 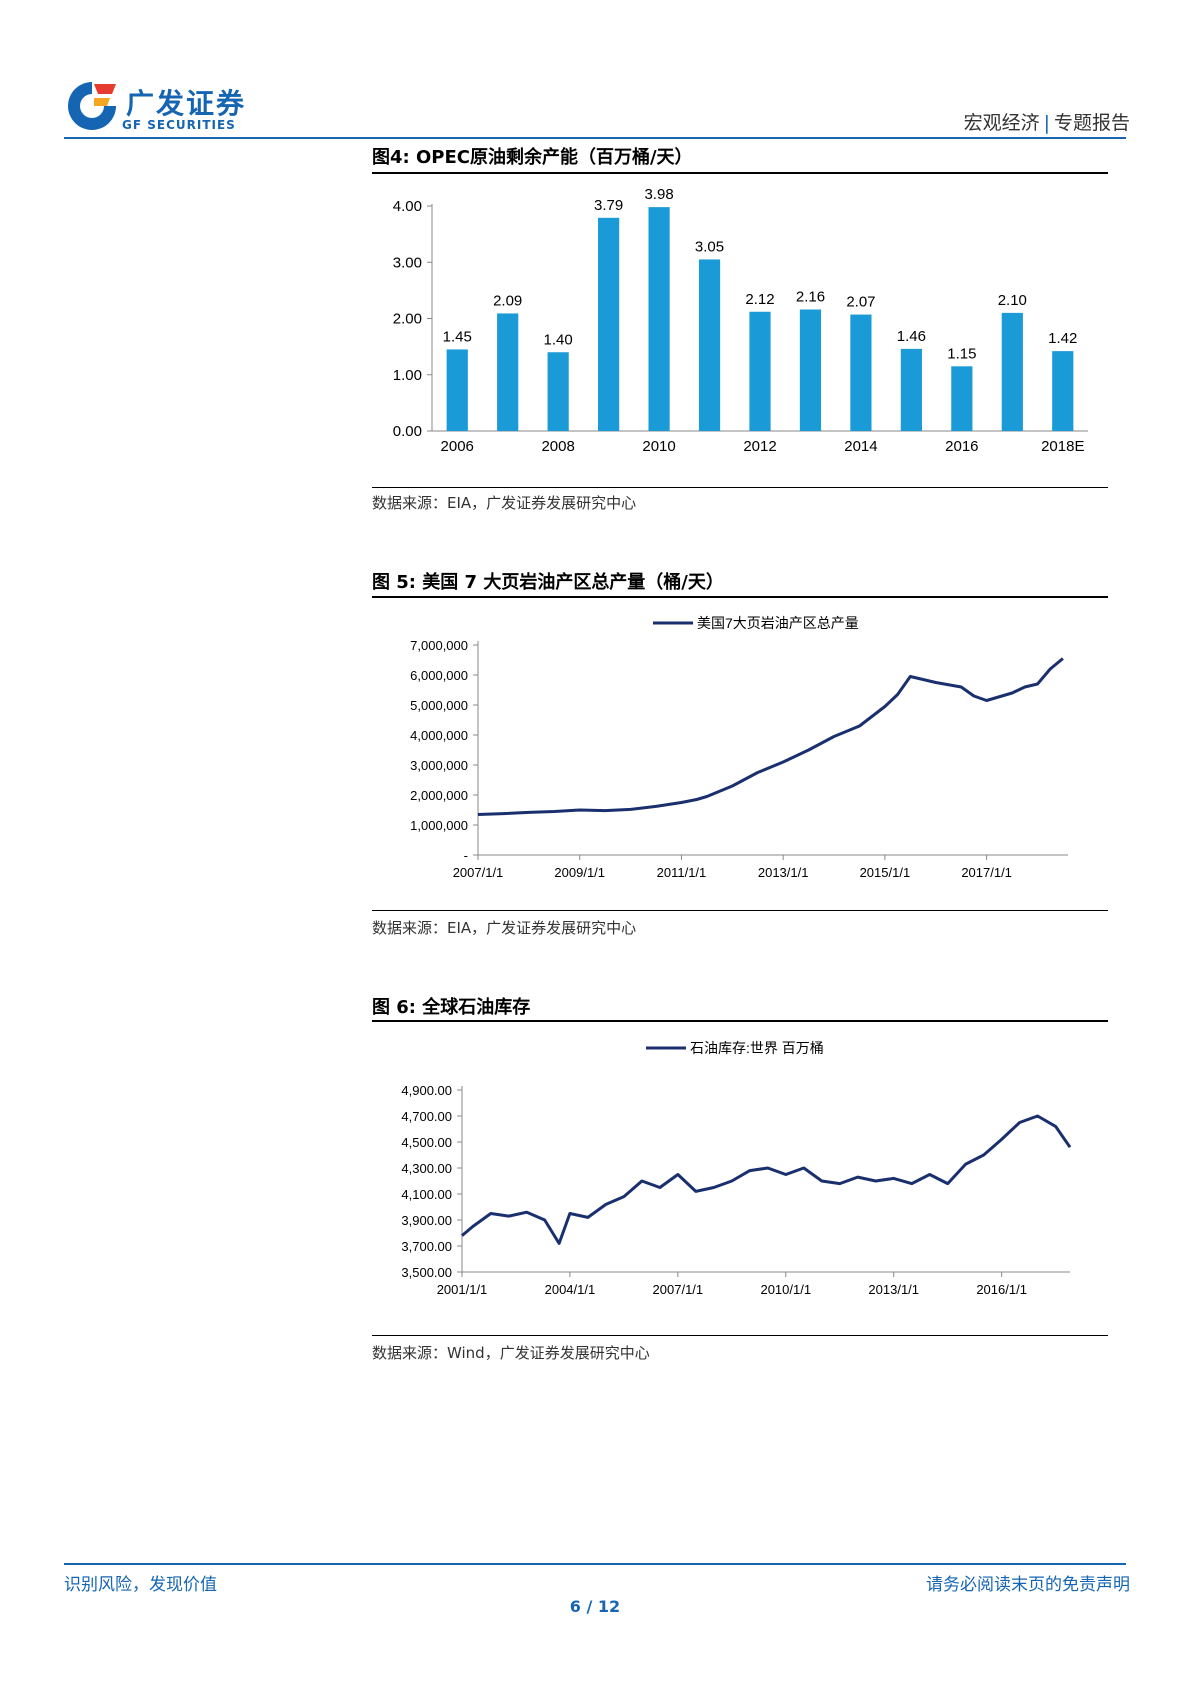 I want to click on bar-data-label: 2.07, so click(x=860, y=302).